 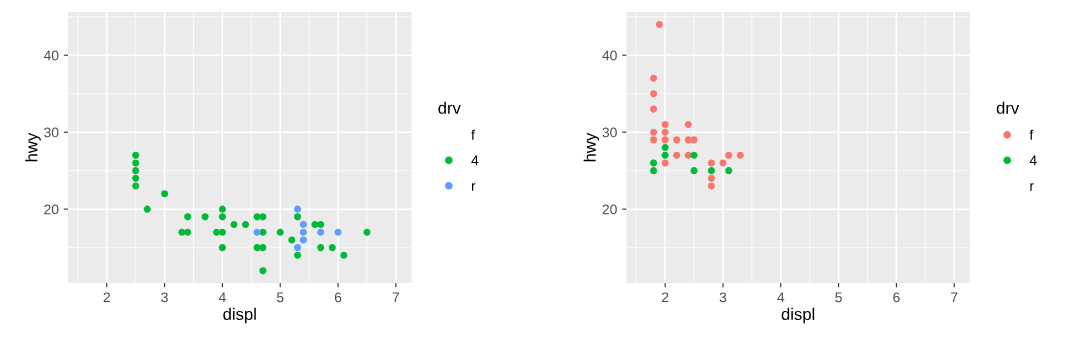 I want to click on text: r, so click(x=1032, y=187).